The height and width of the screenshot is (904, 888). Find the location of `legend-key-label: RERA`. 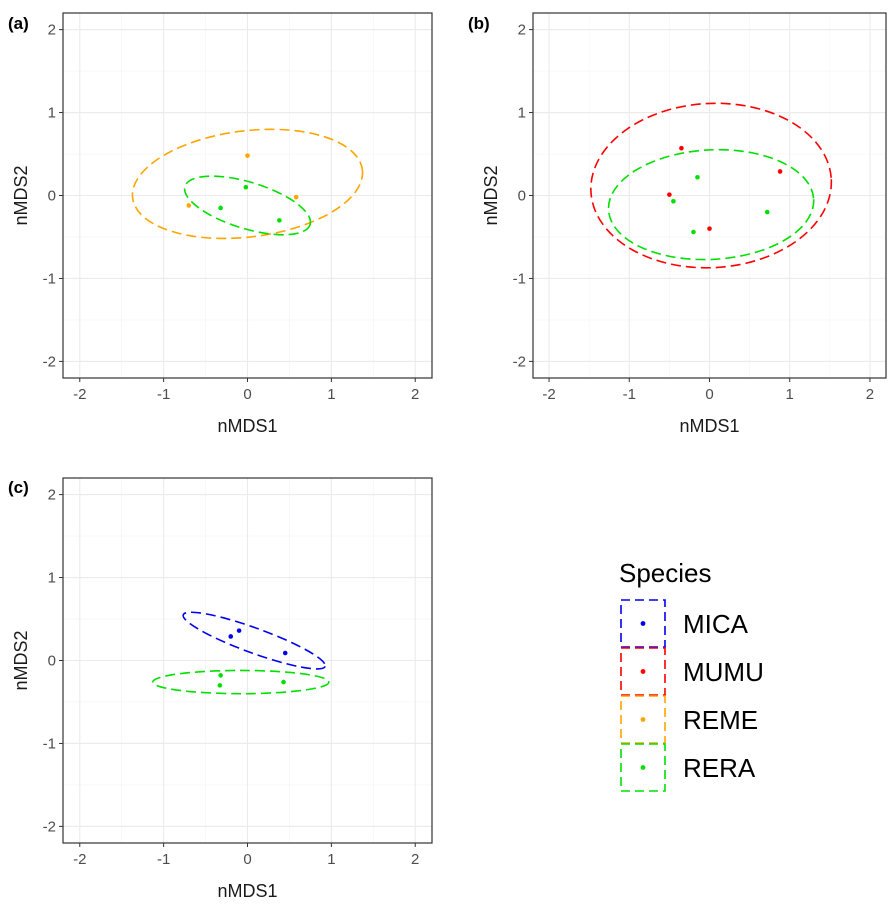

legend-key-label: RERA is located at coordinates (719, 768).